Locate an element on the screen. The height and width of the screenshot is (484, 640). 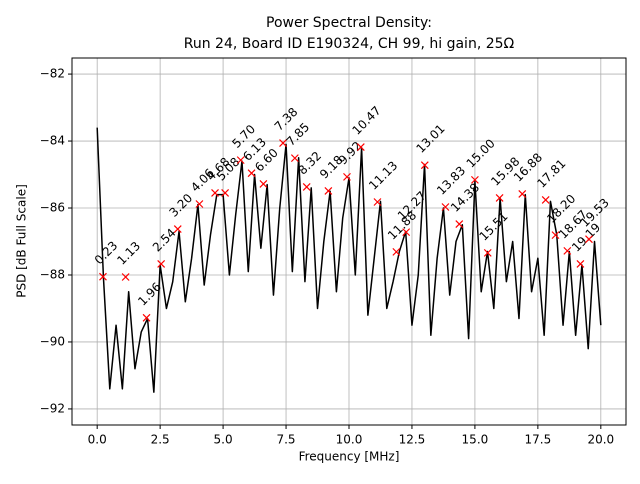
peak-label: 3.20 is located at coordinates (180, 205).